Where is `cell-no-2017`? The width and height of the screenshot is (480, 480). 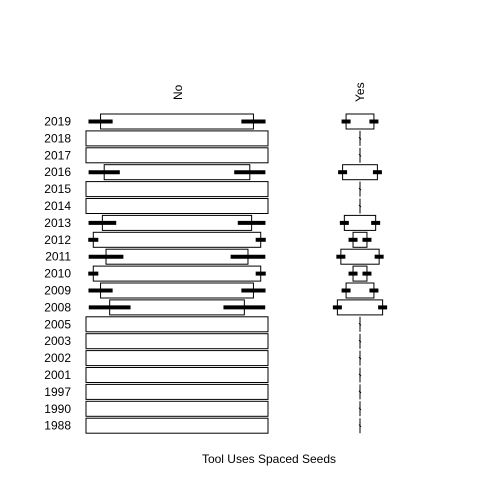
cell-no-2017 is located at coordinates (177, 155).